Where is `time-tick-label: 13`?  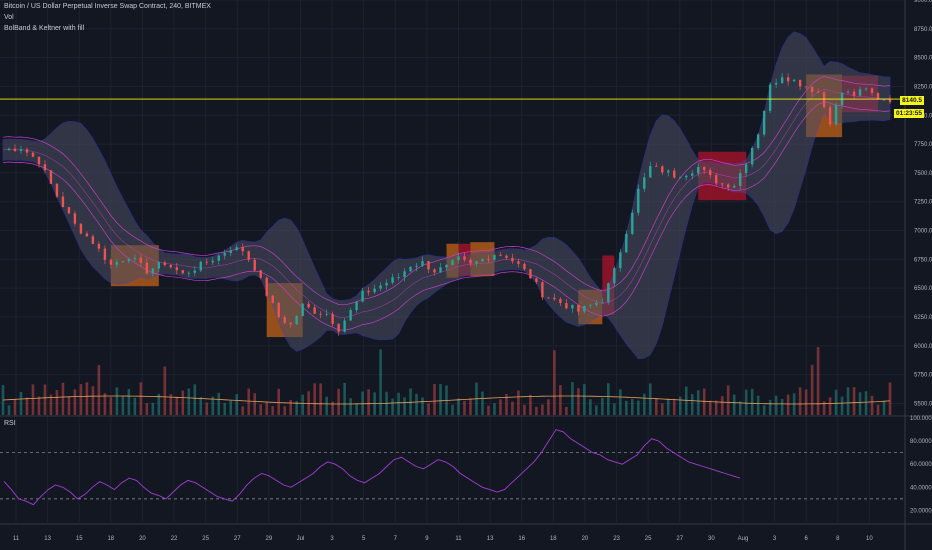
time-tick-label: 13 is located at coordinates (47, 539).